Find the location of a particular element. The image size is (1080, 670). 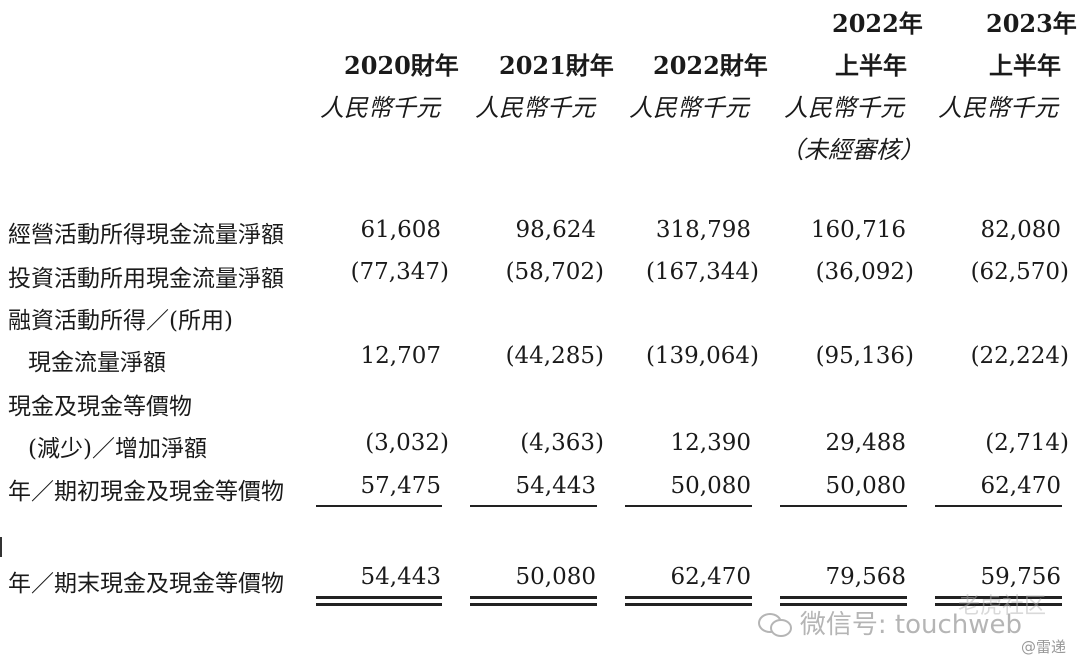

col-header-year: 2022財年 is located at coordinates (710, 65).